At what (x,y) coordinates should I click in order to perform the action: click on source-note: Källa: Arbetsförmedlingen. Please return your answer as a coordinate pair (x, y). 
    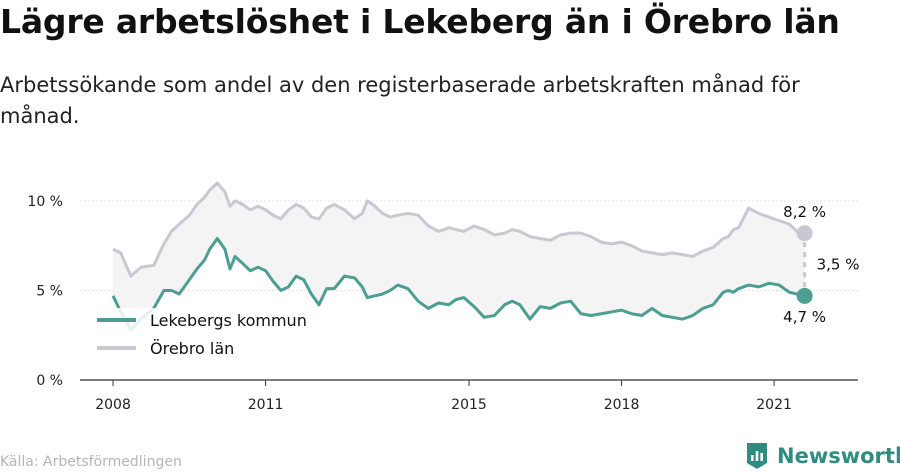
    Looking at the image, I should click on (91, 462).